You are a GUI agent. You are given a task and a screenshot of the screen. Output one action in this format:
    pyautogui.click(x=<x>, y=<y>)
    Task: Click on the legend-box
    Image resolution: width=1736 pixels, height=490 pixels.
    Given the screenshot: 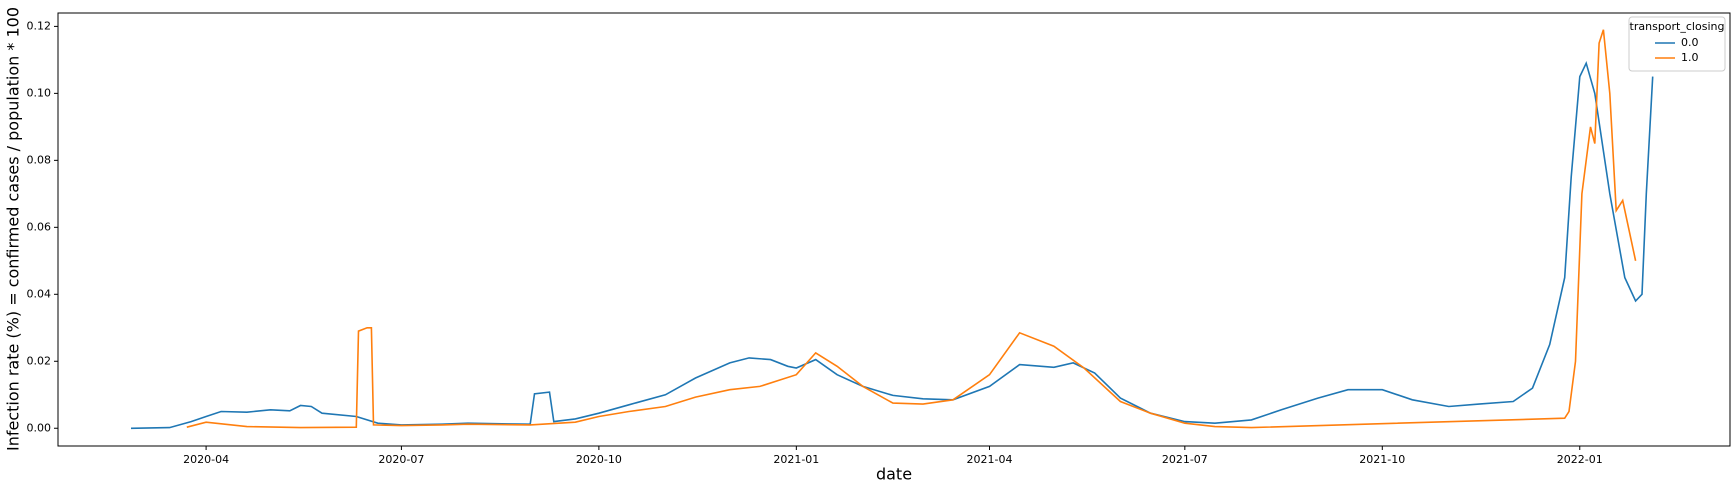 What is the action you would take?
    pyautogui.click(x=1677, y=44)
    